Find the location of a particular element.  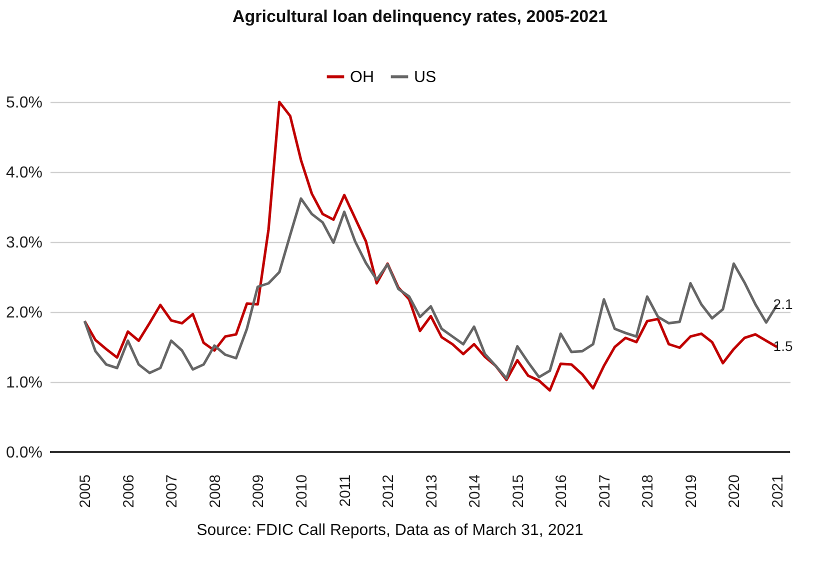

y-tick-label: 4.0% is located at coordinates (24, 173).